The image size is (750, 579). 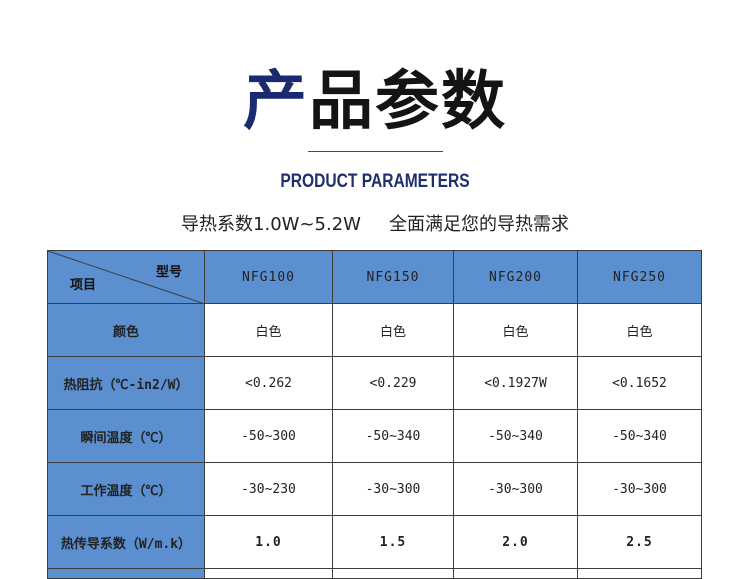 What do you see at coordinates (639, 383) in the screenshot?
I see `table-cell: <0.1652` at bounding box center [639, 383].